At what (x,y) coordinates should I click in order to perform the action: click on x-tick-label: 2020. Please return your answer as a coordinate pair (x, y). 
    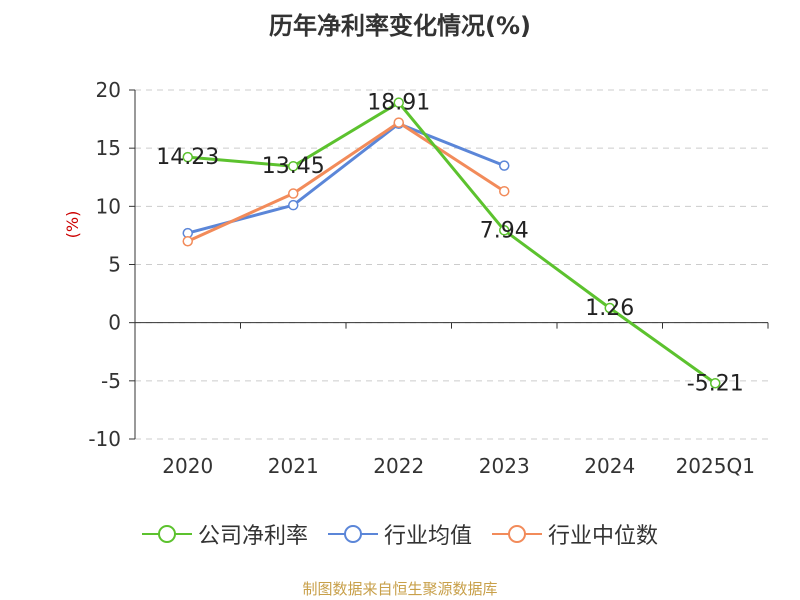
    Looking at the image, I should click on (187, 466).